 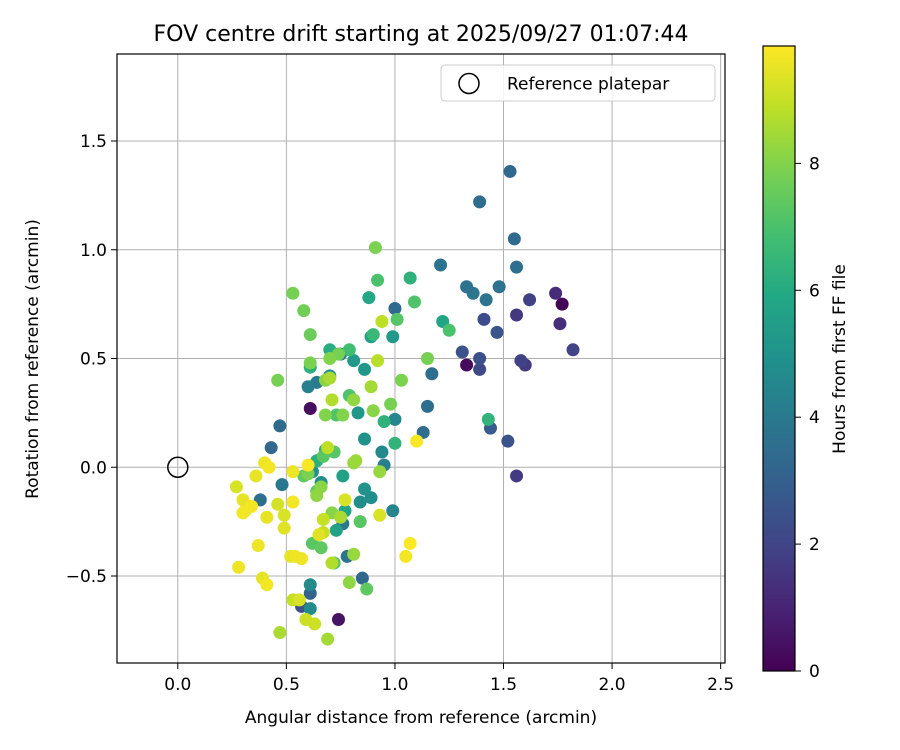 What do you see at coordinates (503, 685) in the screenshot?
I see `x-tick-label: 1.5` at bounding box center [503, 685].